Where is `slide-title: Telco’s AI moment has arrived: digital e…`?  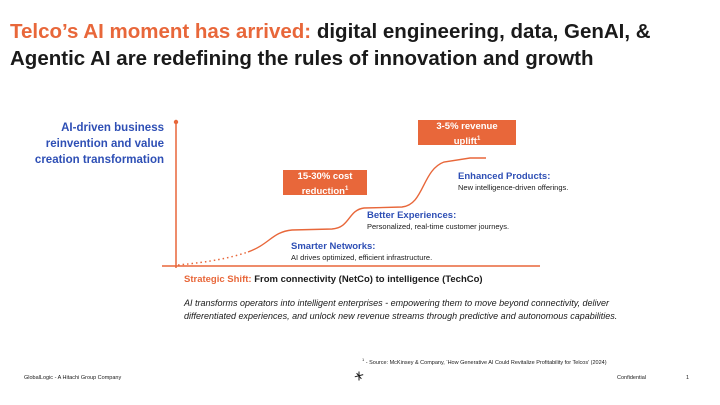 slide-title: Telco’s AI moment has arrived: digital e… is located at coordinates (360, 45).